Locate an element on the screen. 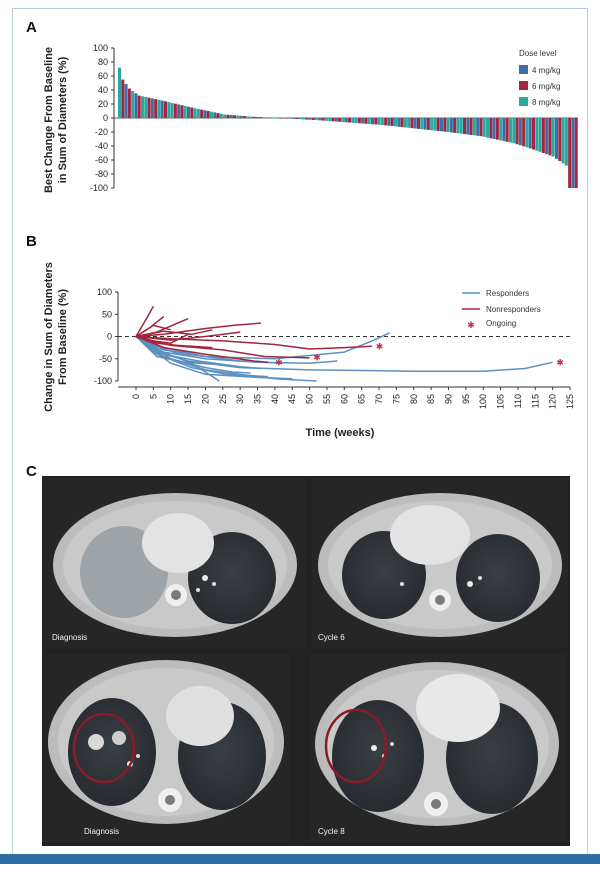 This screenshot has width=600, height=872. bottom-accent-bar is located at coordinates (300, 859).